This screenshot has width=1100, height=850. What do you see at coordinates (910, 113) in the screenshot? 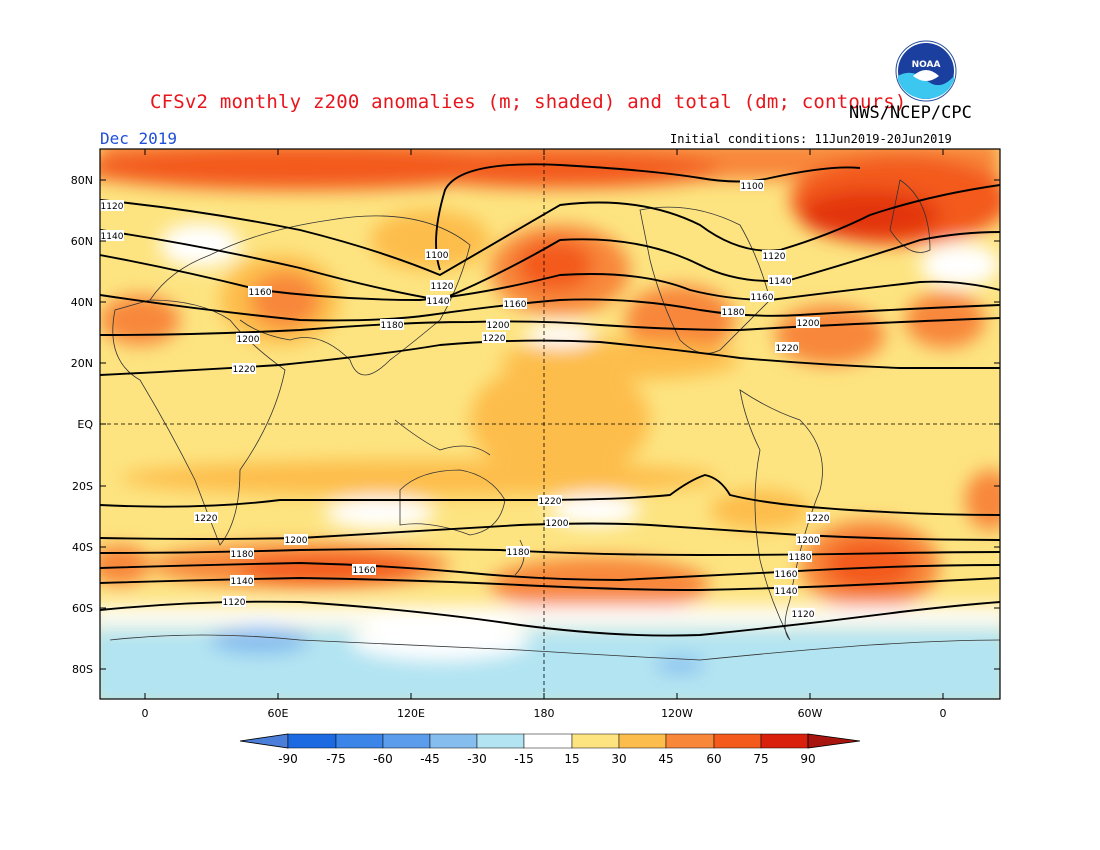
I see `agency-label: NWS/NCEP/CPC` at bounding box center [910, 113].